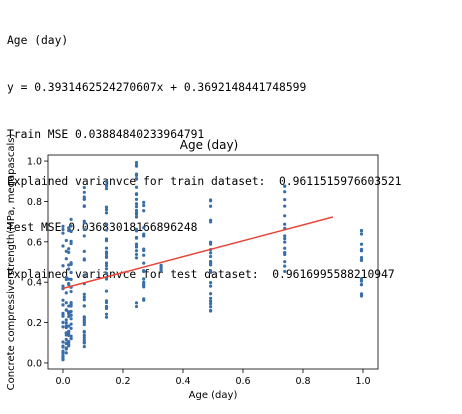 Image resolution: width=462 pixels, height=414 pixels. I want to click on x-axis-label: Age (day), so click(213, 395).